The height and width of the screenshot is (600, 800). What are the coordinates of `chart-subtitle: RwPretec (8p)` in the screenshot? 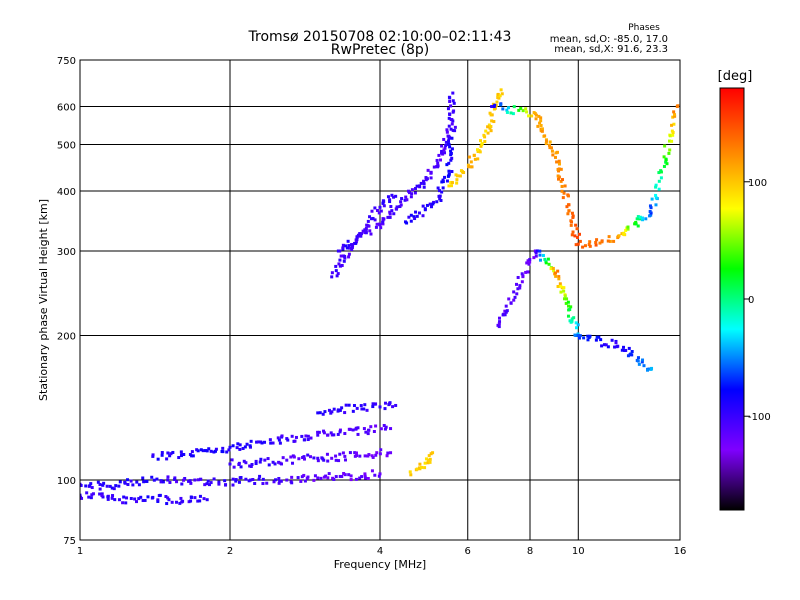 It's located at (380, 50).